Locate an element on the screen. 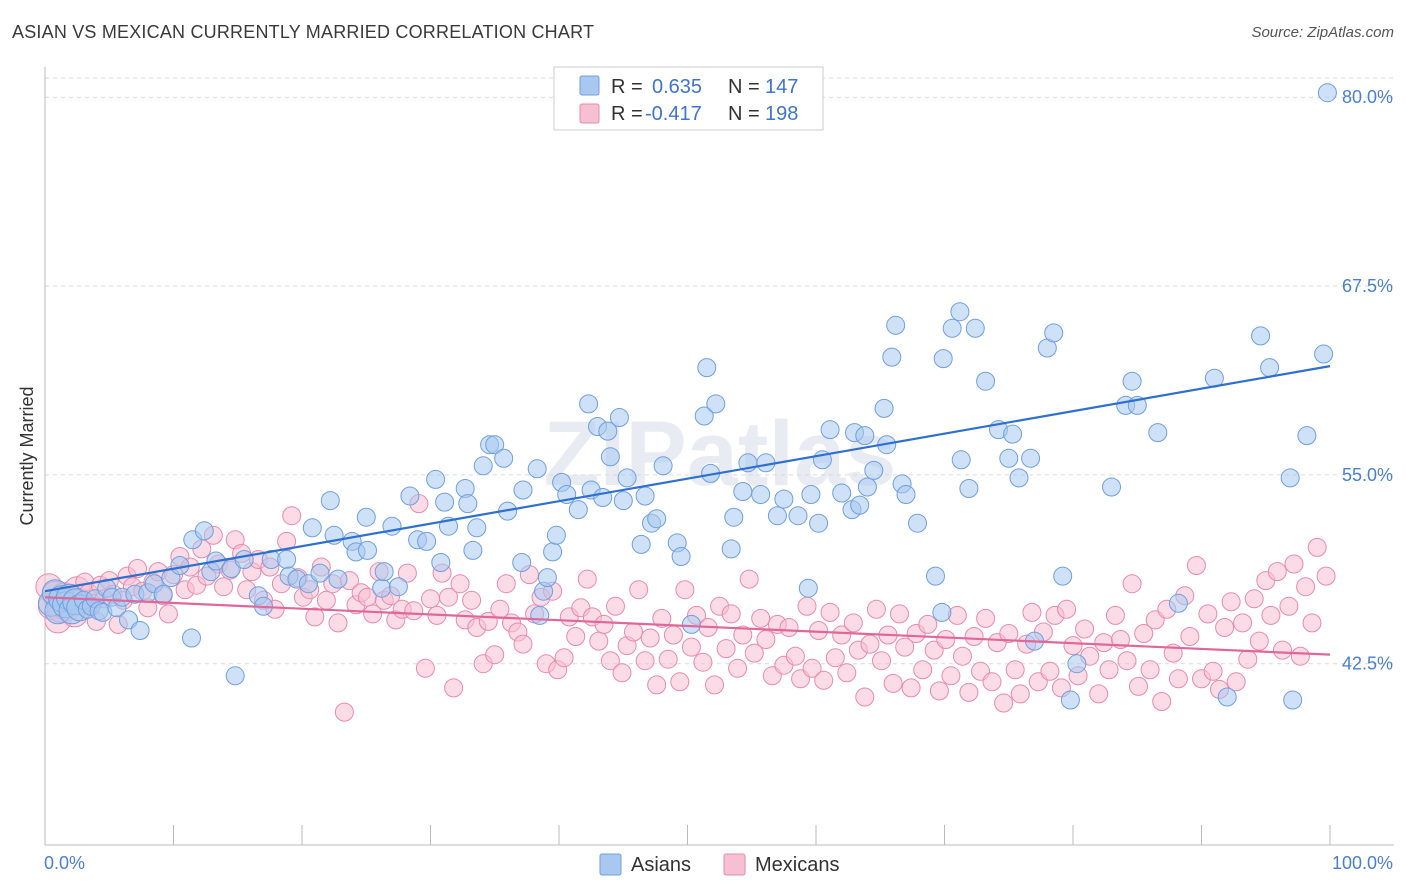 The image size is (1406, 892). y-tick-labels: 42.5% 55.0% 67.5% 80.0% is located at coordinates (1367, 380).